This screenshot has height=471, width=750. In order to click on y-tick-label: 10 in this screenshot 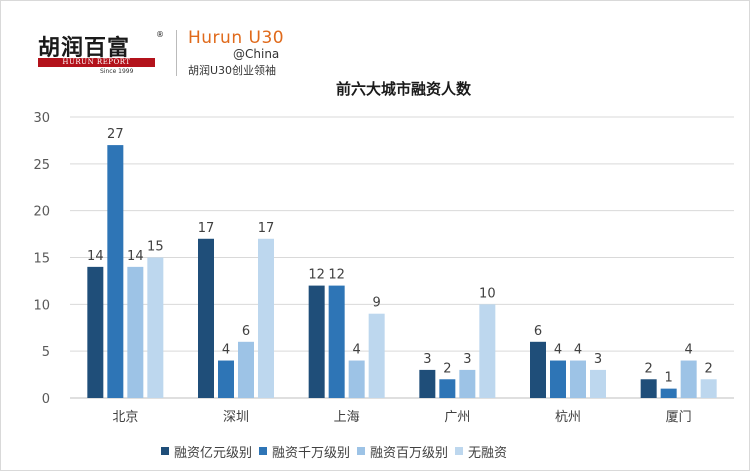, I will do `click(41, 305)`.